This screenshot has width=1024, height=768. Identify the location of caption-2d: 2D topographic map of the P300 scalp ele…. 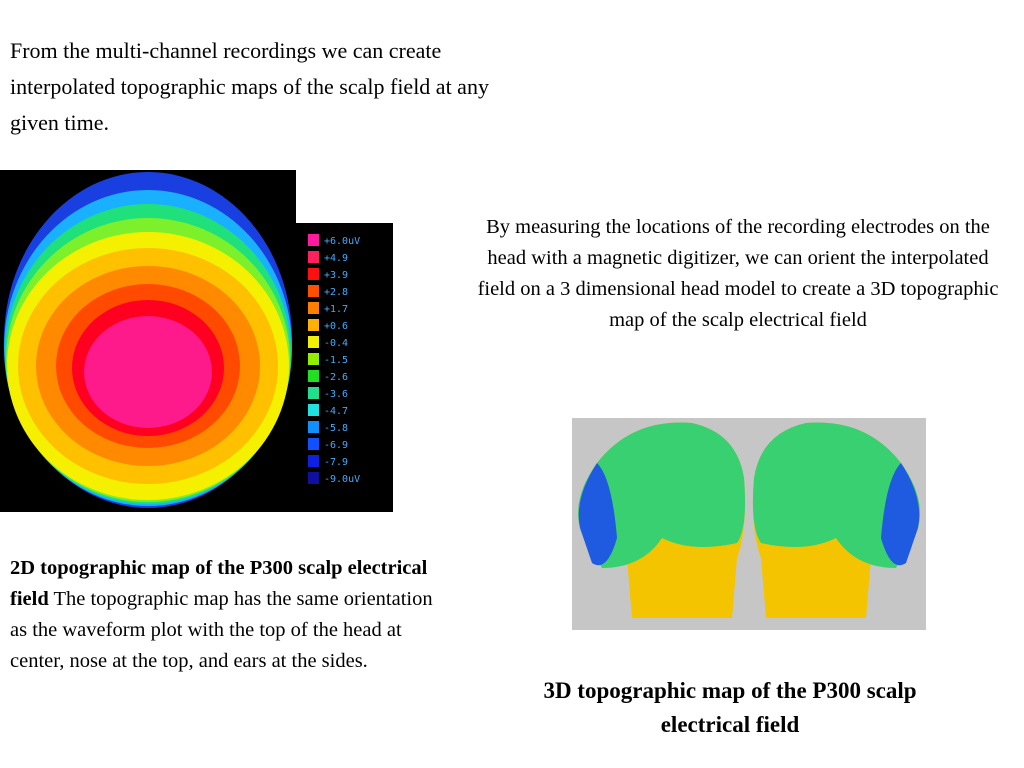
(230, 615).